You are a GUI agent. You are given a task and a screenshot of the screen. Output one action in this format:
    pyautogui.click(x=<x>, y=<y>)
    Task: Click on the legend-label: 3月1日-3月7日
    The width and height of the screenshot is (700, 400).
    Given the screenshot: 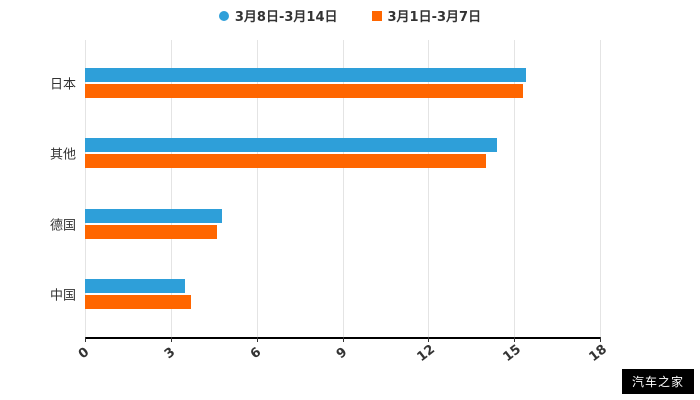 What is the action you would take?
    pyautogui.click(x=434, y=17)
    